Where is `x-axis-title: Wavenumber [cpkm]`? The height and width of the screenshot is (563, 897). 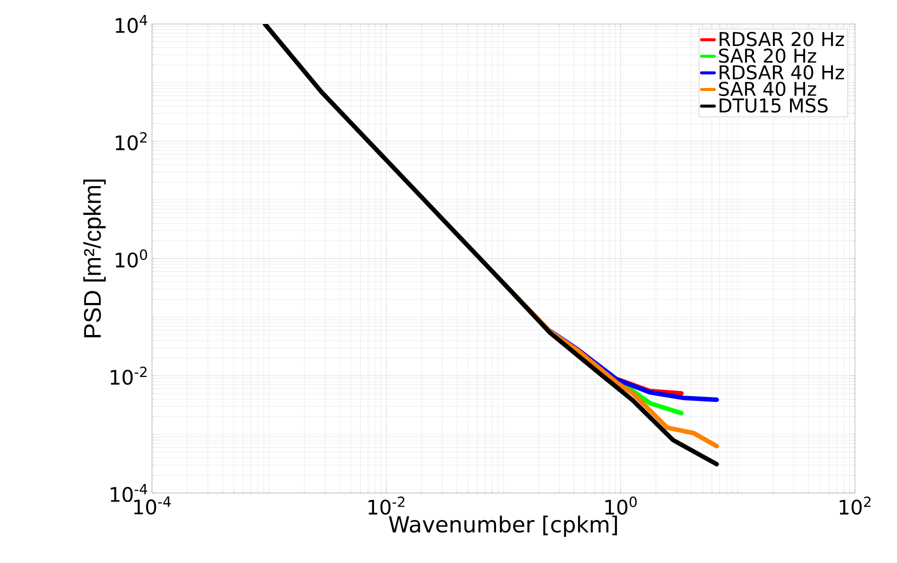
x-axis-title: Wavenumber [cpkm] is located at coordinates (502, 526).